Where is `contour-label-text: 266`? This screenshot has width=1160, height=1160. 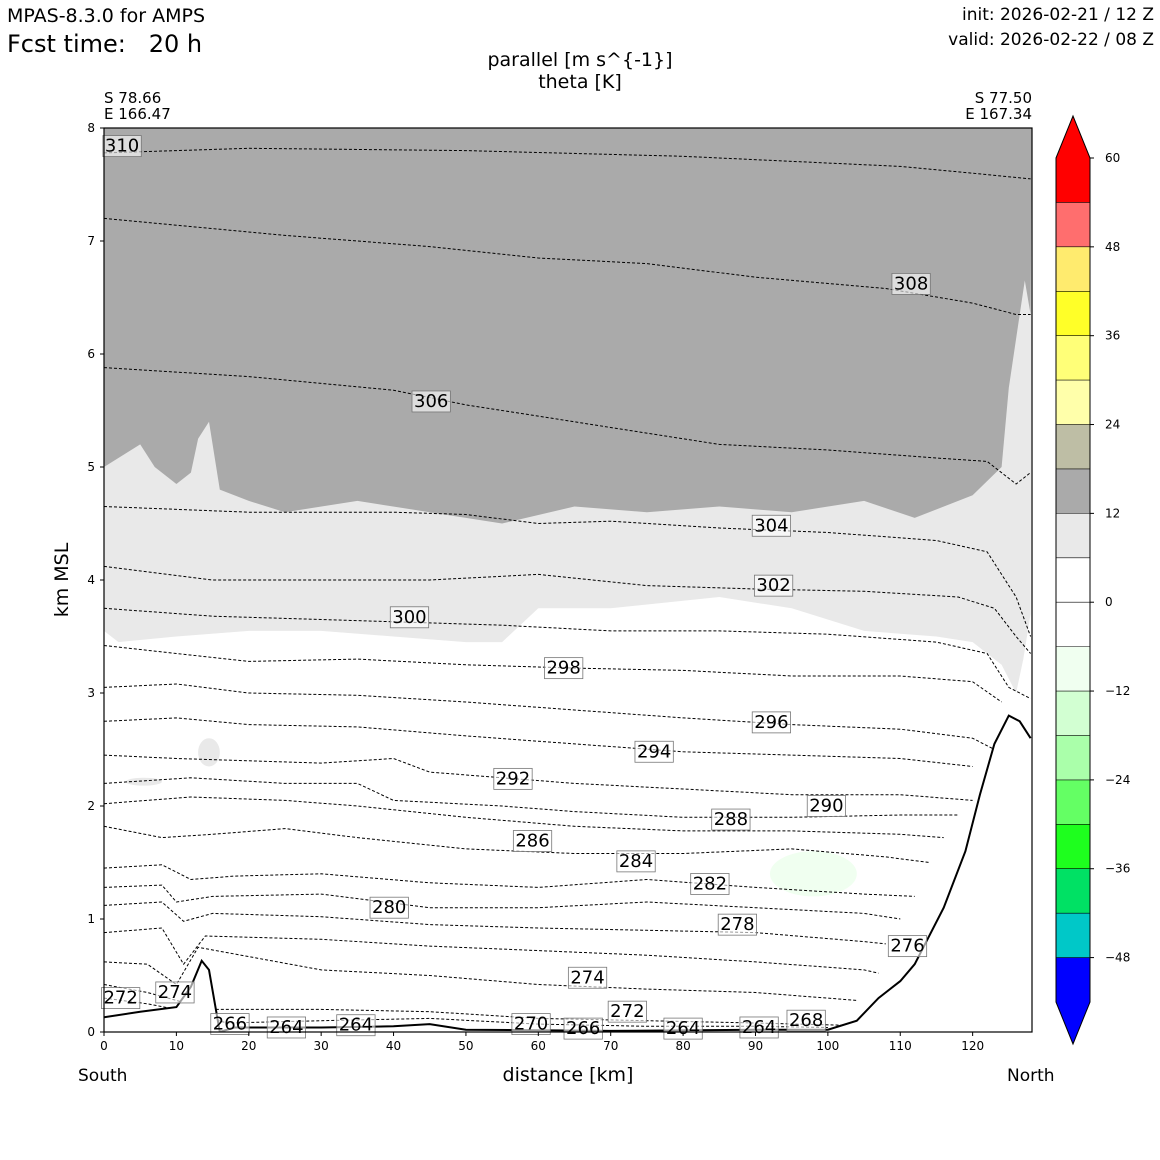 contour-label-text: 266 is located at coordinates (583, 1028).